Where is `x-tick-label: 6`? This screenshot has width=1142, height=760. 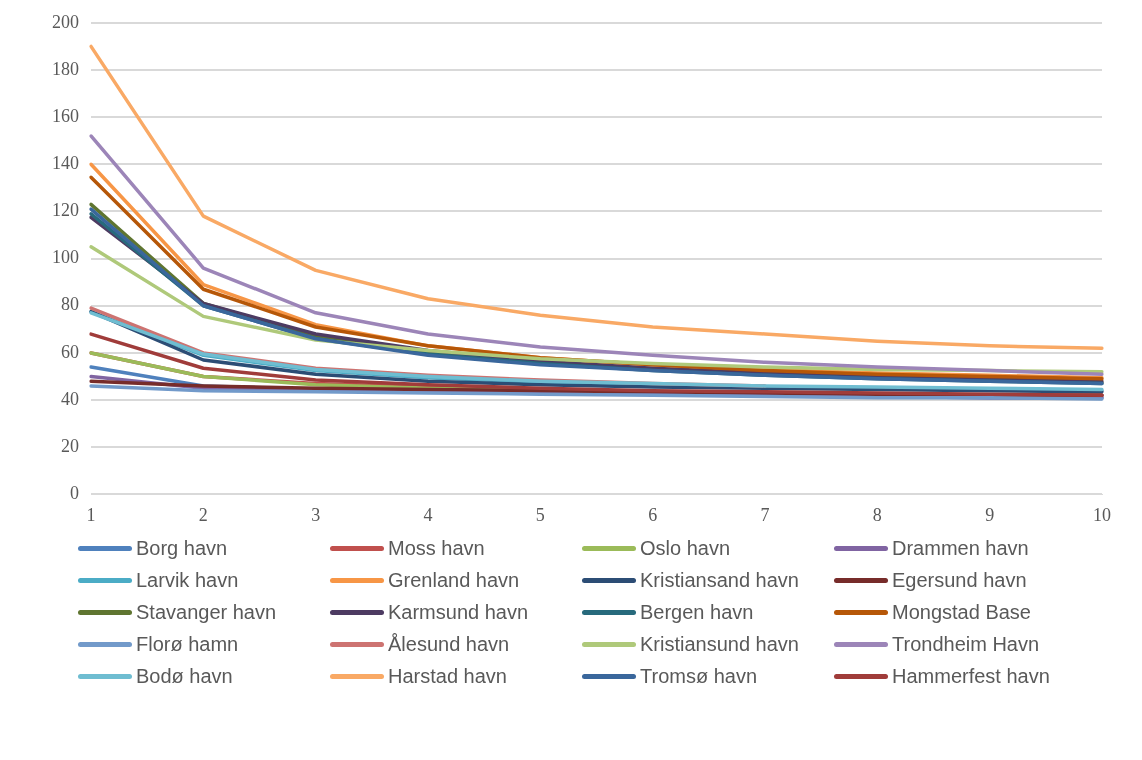 x-tick-label: 6 is located at coordinates (653, 514).